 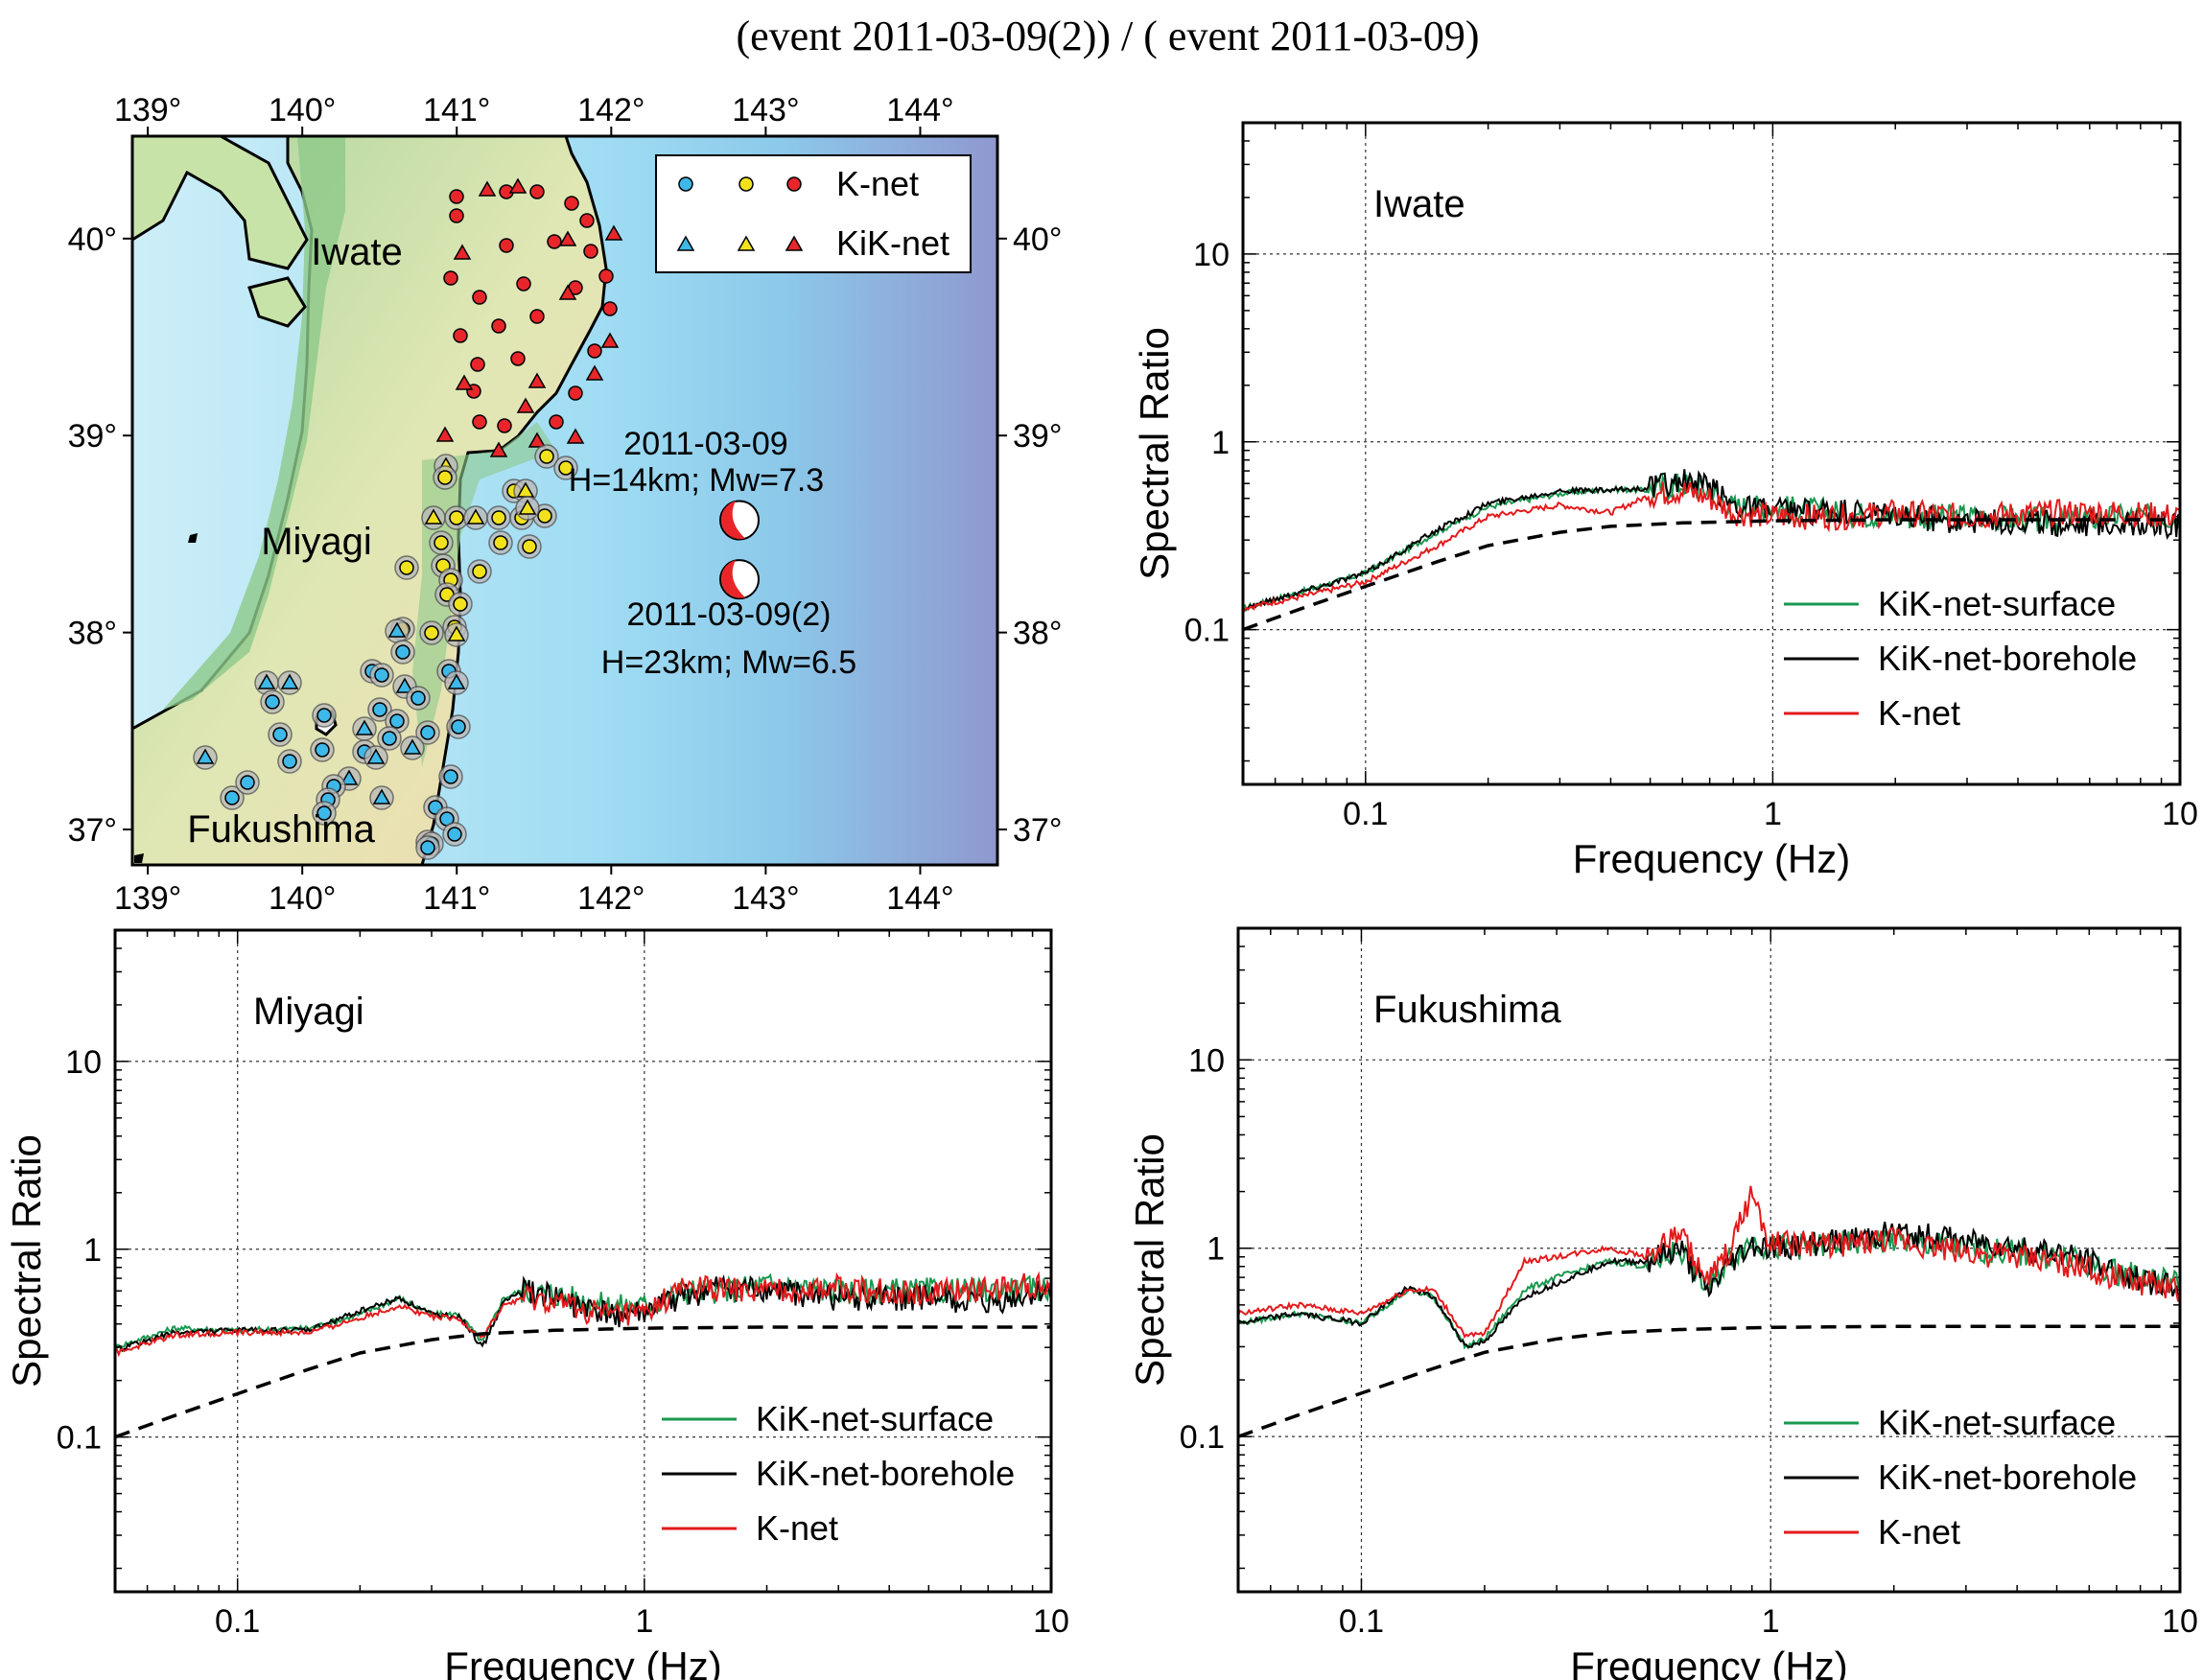 I want to click on map-lon-label-bottom: 143°, so click(x=765, y=898).